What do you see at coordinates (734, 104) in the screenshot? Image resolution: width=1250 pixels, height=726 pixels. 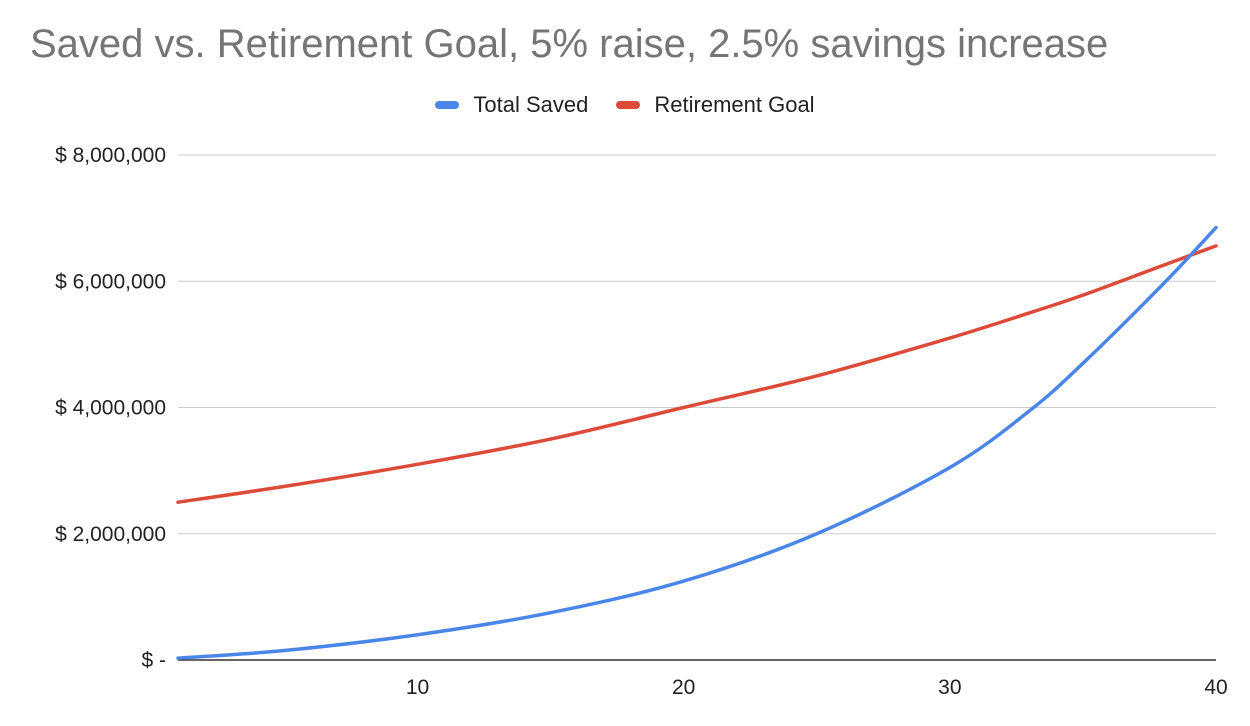 I see `legend-label-retirement-goal: Retirement Goal` at bounding box center [734, 104].